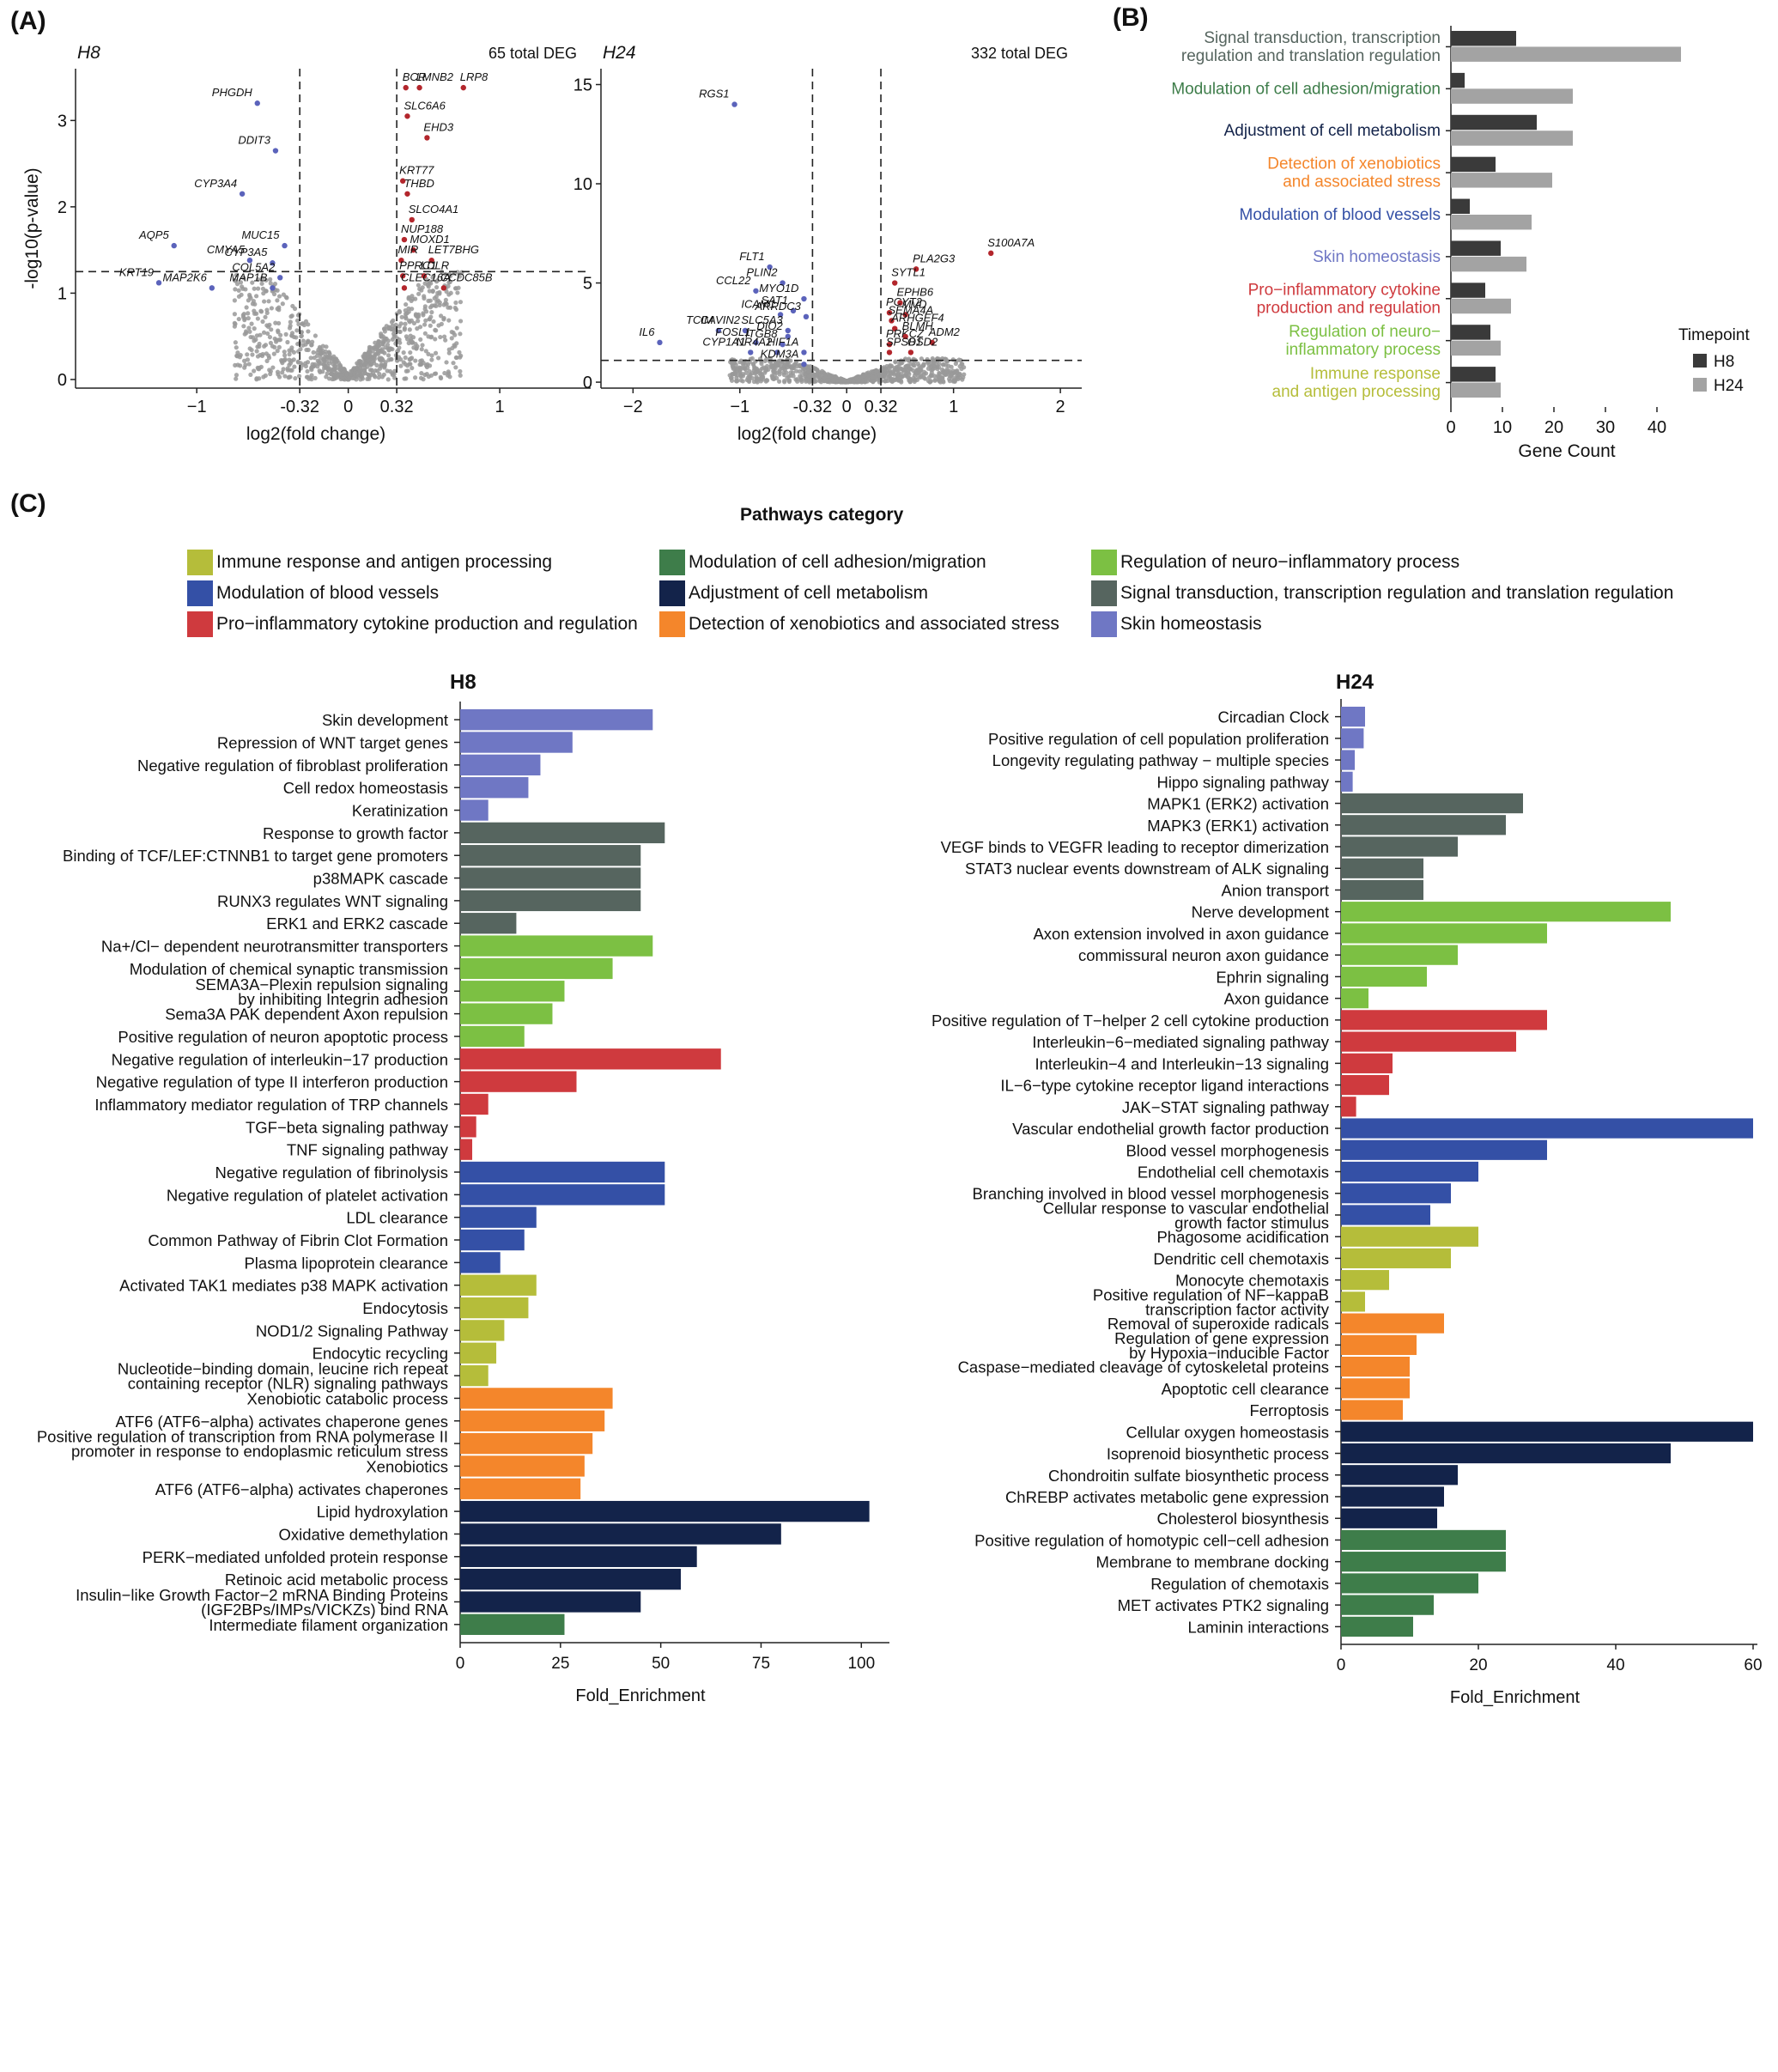 Image resolution: width=1778 pixels, height=2072 pixels. What do you see at coordinates (1605, 428) in the screenshot?
I see `x-tick-label: 30` at bounding box center [1605, 428].